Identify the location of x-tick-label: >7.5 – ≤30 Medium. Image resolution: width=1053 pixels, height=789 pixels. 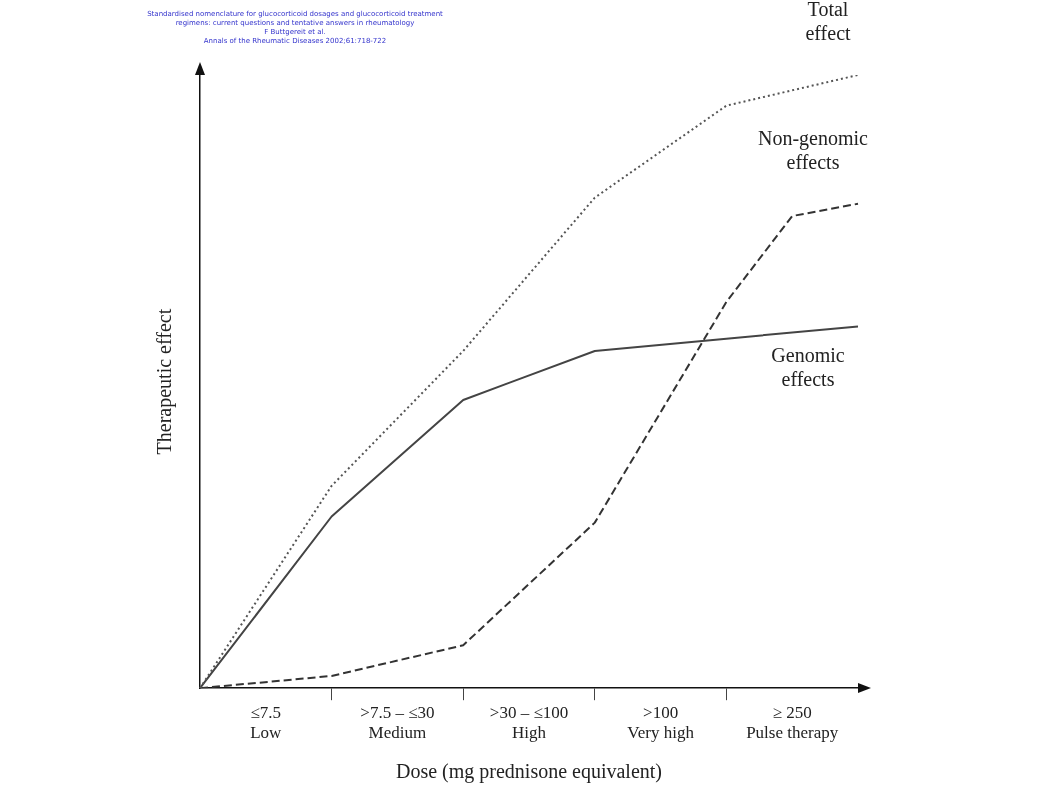
(397, 722).